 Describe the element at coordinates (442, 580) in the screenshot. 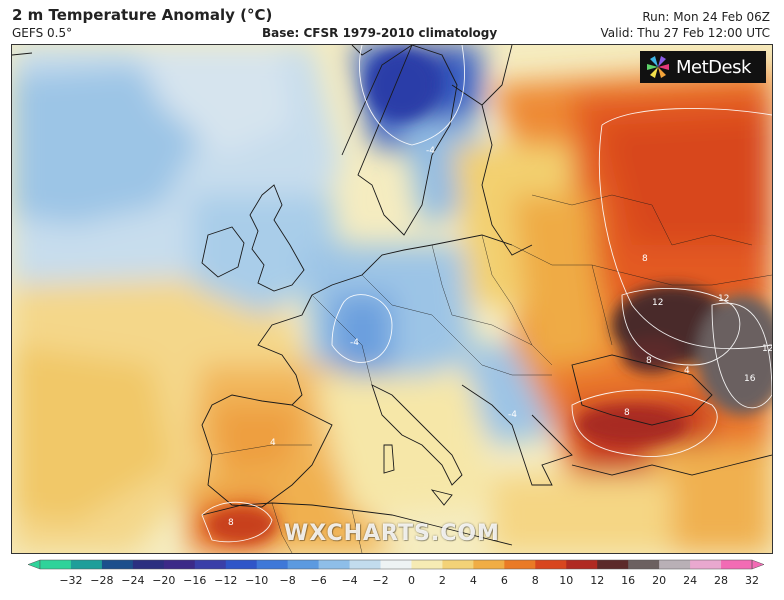

I see `color-scale-tick-label: 2` at that location.